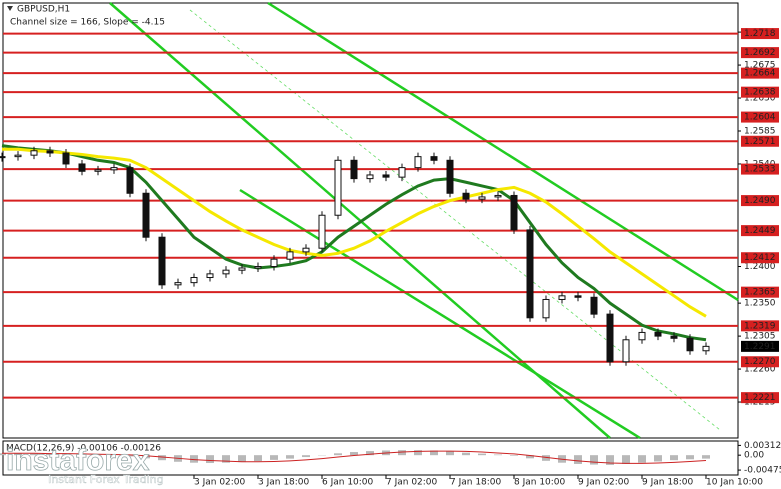 This screenshot has height=489, width=781. What do you see at coordinates (668, 483) in the screenshot?
I see `x-tick-label: 9 Jan 18:00` at bounding box center [668, 483].